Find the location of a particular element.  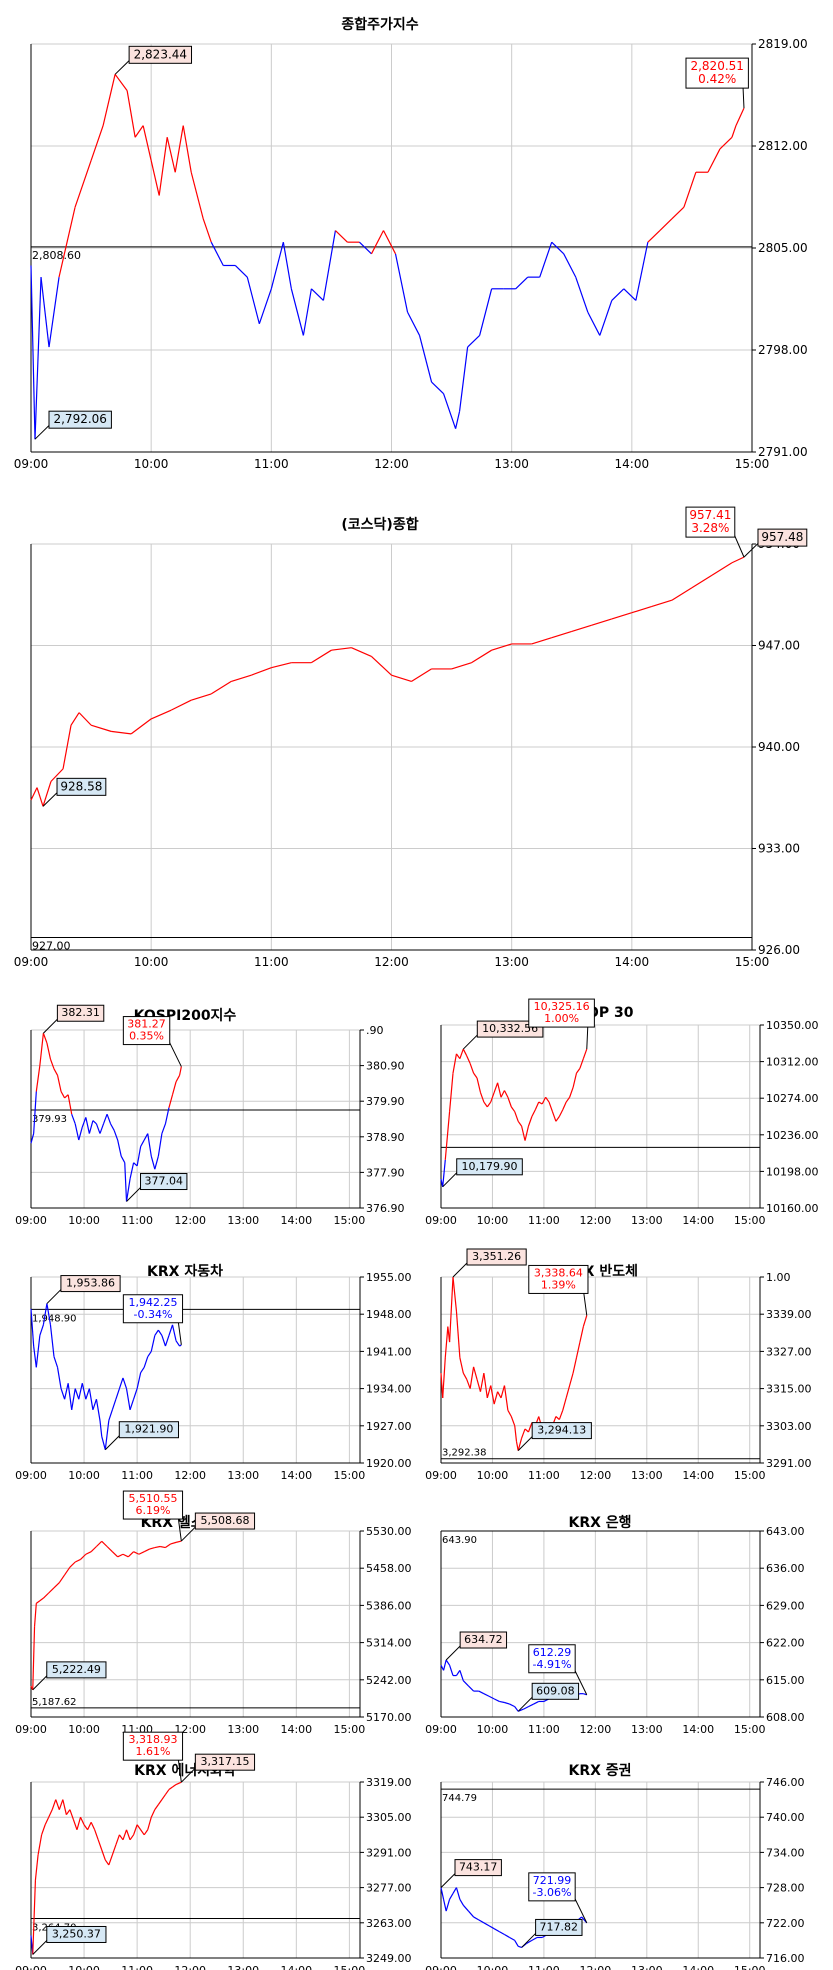

y-tick-label: 608.00 is located at coordinates (785, 1717).